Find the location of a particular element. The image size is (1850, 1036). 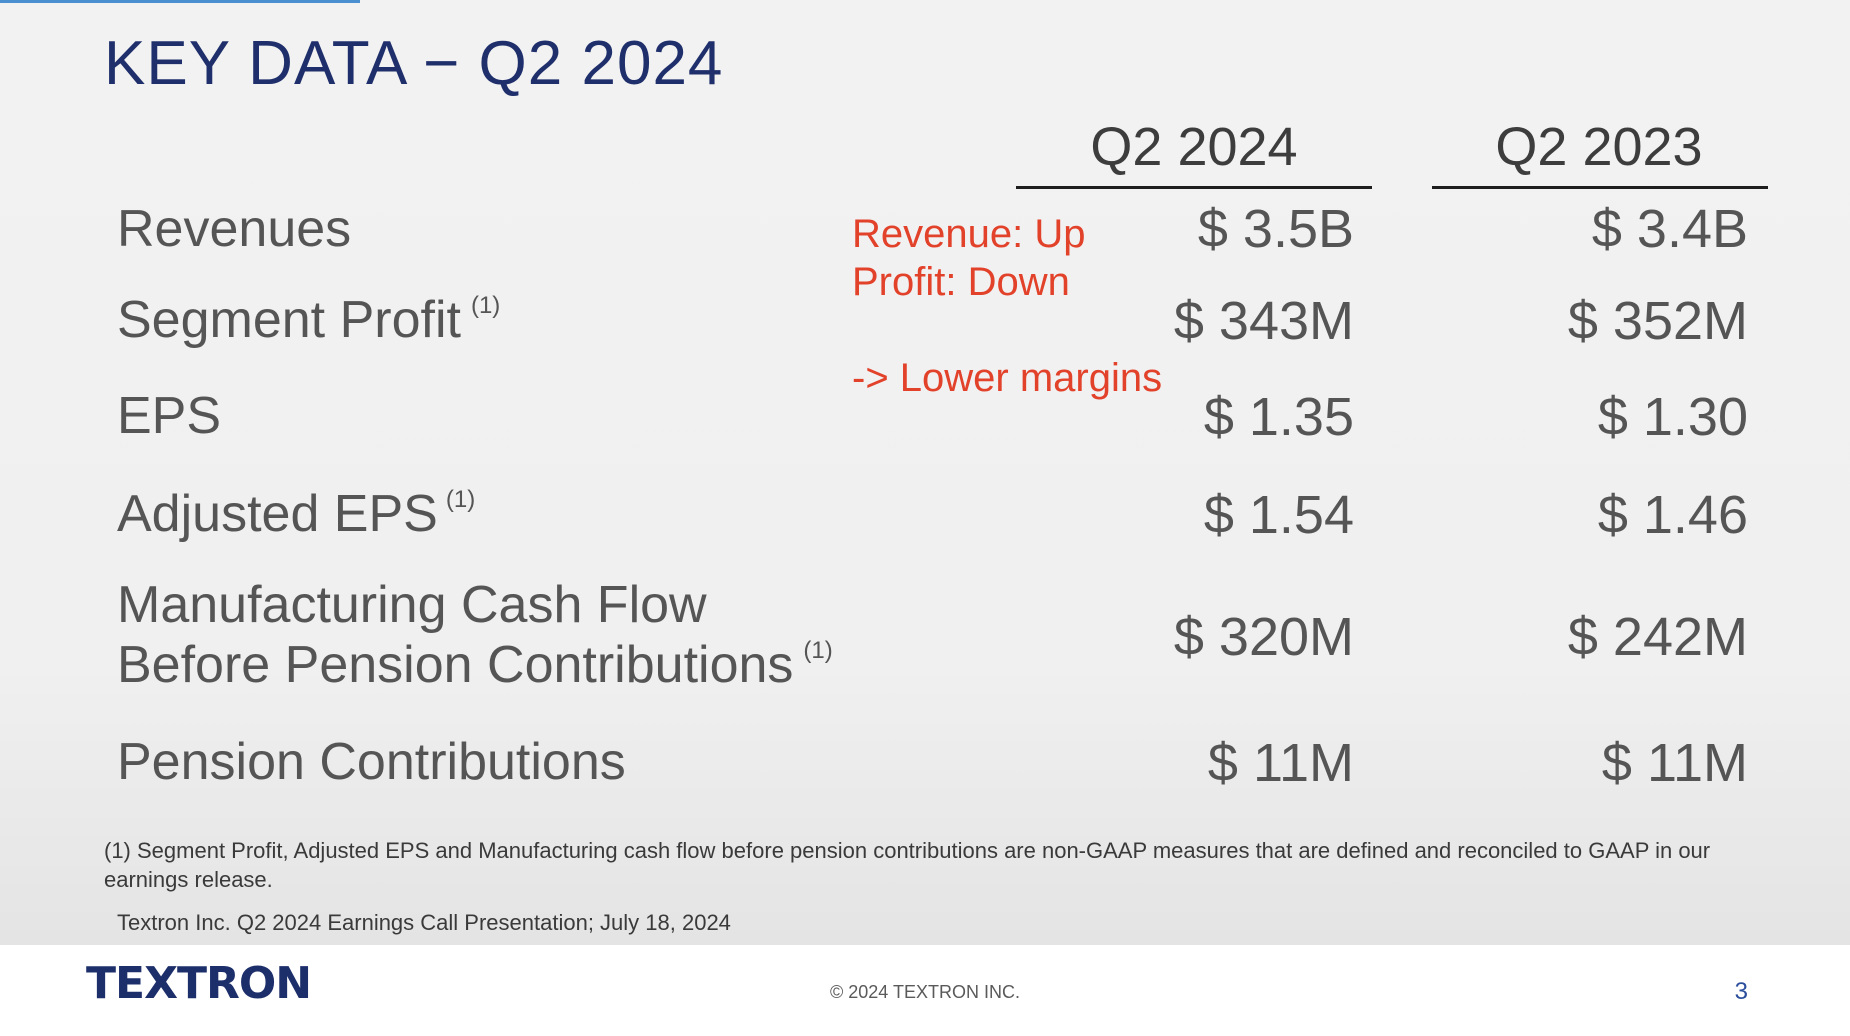

accent-line is located at coordinates (180, 1).